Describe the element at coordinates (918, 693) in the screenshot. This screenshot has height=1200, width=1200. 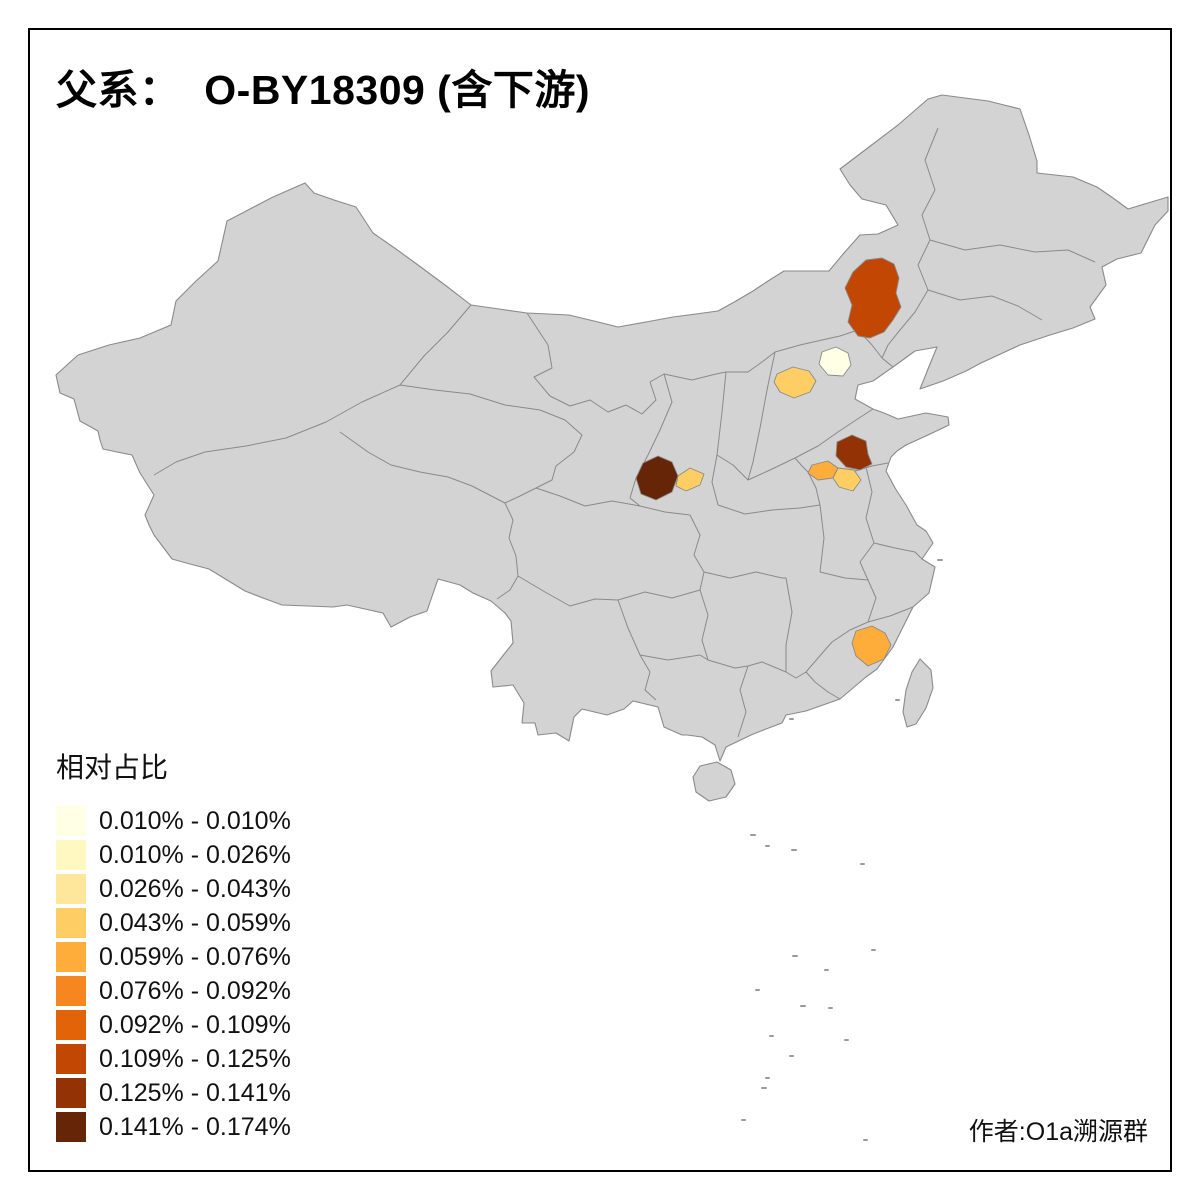
I see `taiwan-island` at that location.